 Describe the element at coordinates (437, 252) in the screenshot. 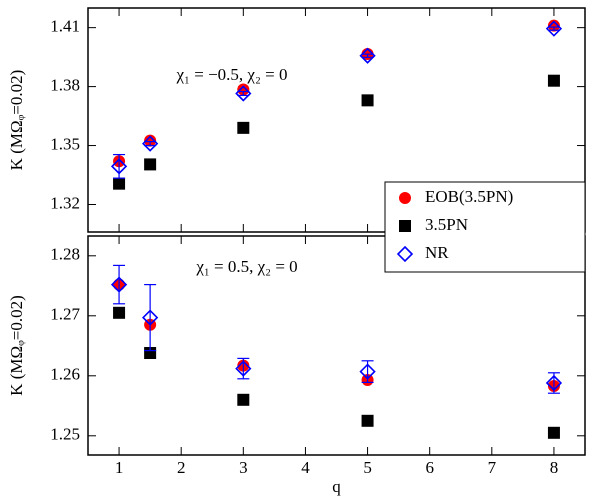

I see `legend-label: NR` at that location.